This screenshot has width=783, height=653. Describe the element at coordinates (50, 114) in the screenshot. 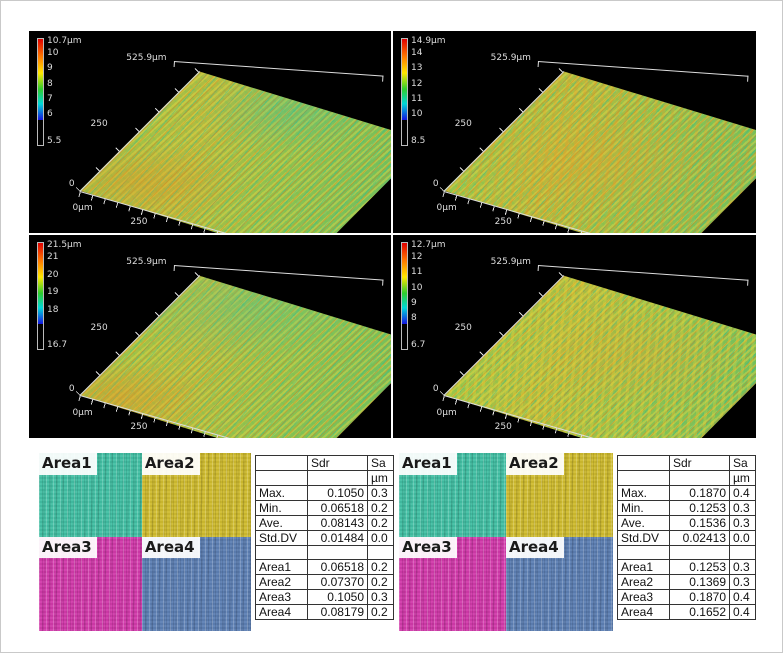

I see `colorbar-tick: 6` at that location.